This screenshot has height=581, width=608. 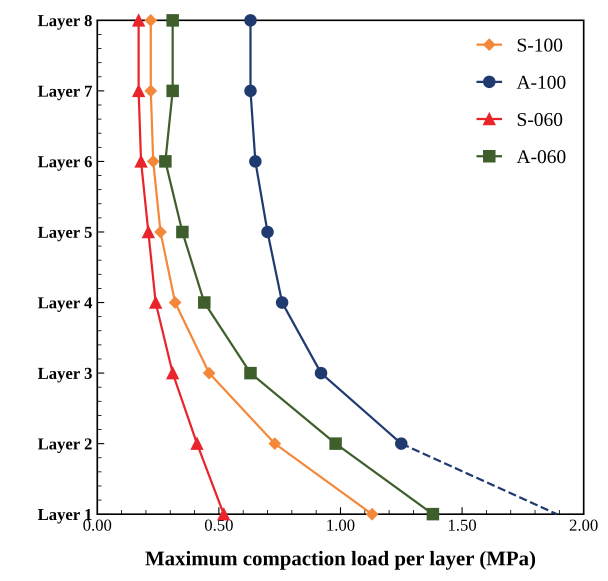 I want to click on x-tick-label: 1.50, so click(x=462, y=525).